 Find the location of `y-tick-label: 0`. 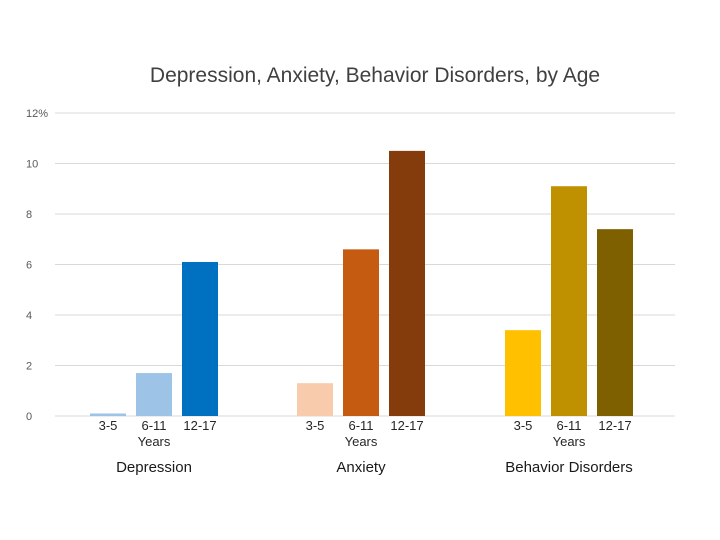

y-tick-label: 0 is located at coordinates (29, 417).